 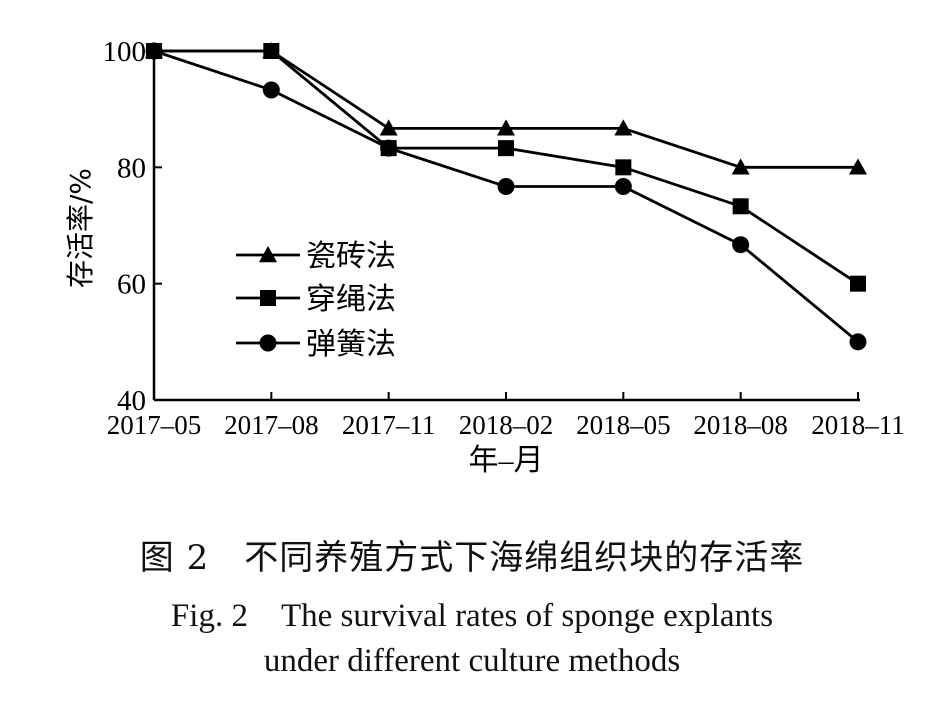 I want to click on x-tick-label: 2017–05, so click(x=154, y=425).